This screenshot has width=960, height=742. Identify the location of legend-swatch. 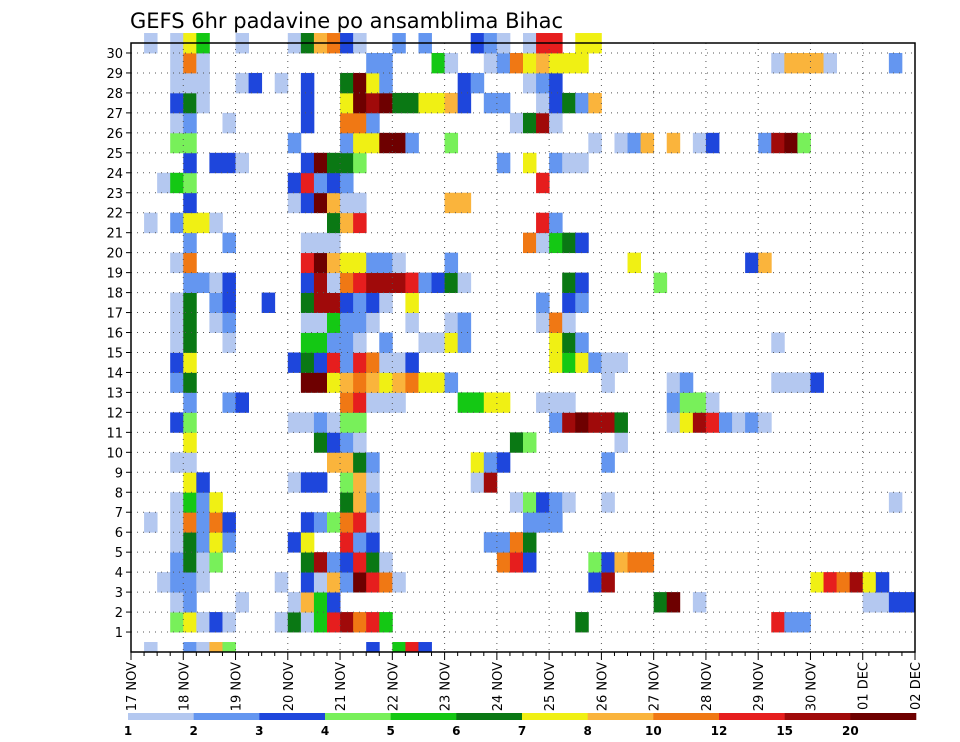
(423, 716).